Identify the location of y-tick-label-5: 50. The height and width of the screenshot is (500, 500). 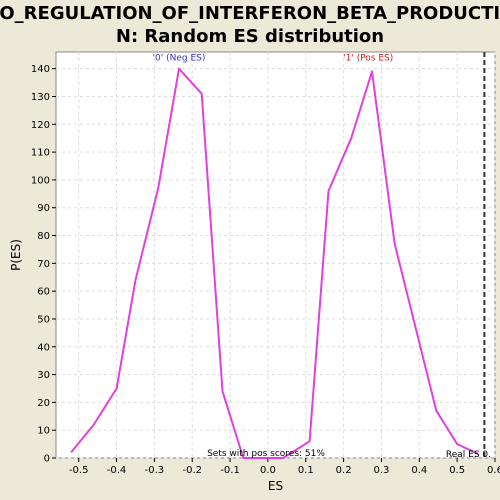
(43, 319).